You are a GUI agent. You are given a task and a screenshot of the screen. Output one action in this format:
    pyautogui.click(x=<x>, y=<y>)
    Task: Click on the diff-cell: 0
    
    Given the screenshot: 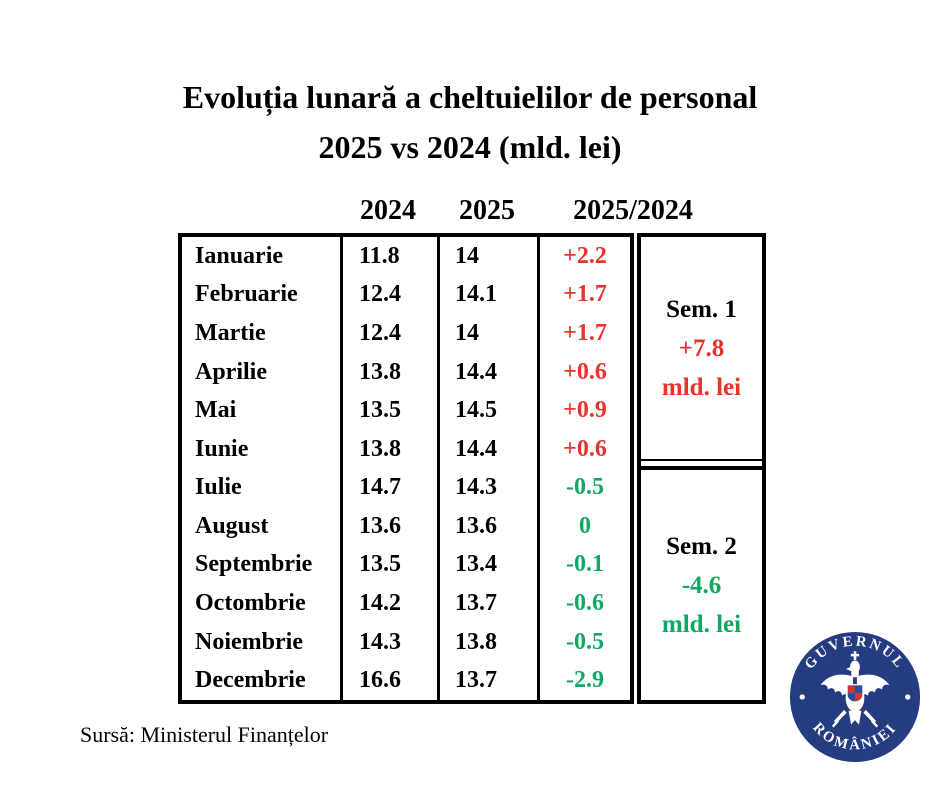 What is the action you would take?
    pyautogui.click(x=585, y=525)
    